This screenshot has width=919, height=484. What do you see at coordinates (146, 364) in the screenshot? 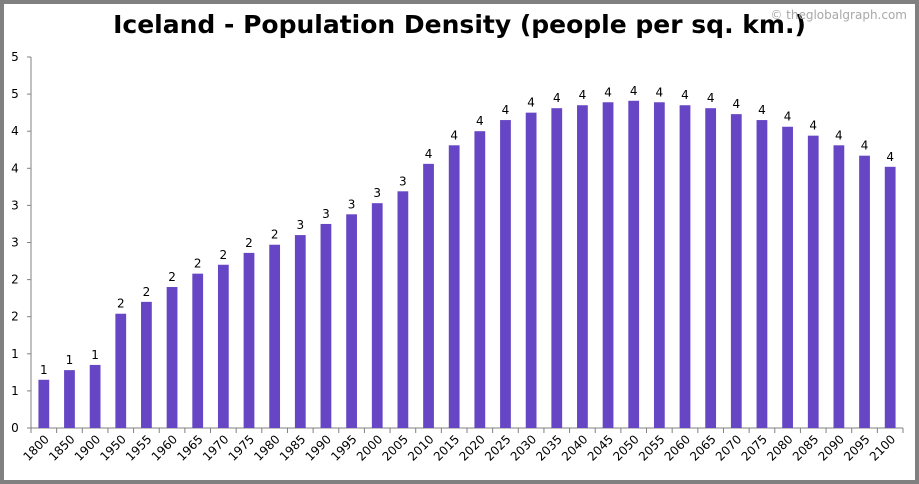
I see `bar-1955` at bounding box center [146, 364].